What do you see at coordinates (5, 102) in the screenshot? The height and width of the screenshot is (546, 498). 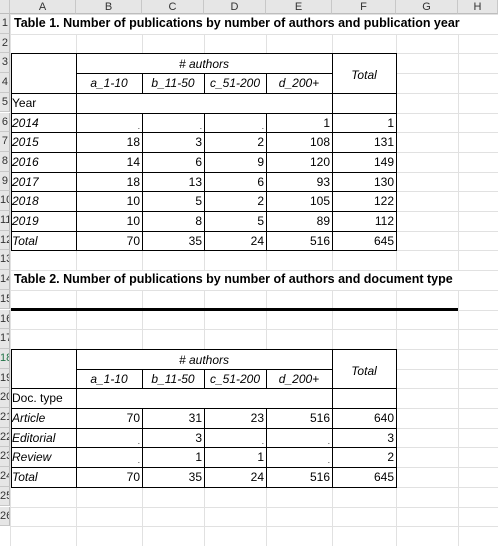 I see `row-header-5: 5` at bounding box center [5, 102].